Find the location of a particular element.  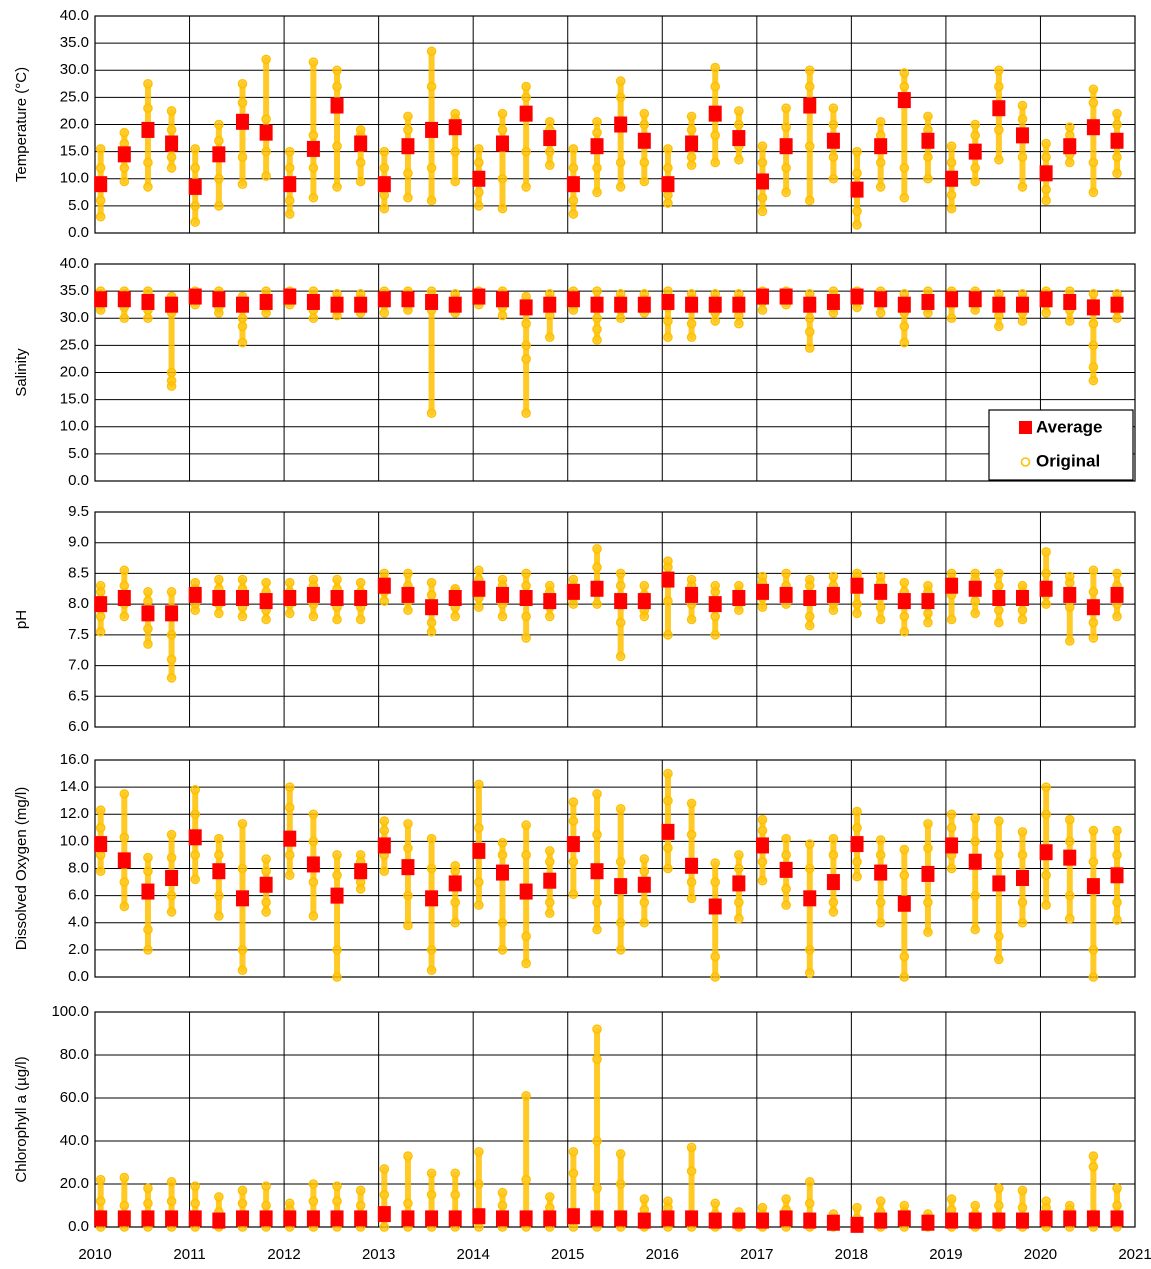

y-tick-label: 7.5 is located at coordinates (78, 634).